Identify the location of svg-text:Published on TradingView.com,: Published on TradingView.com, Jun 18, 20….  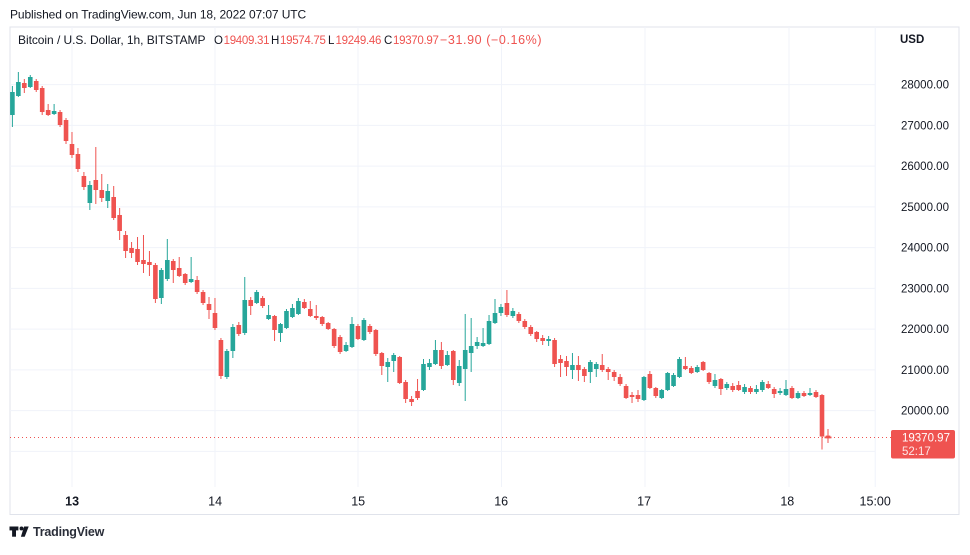
(158, 15).